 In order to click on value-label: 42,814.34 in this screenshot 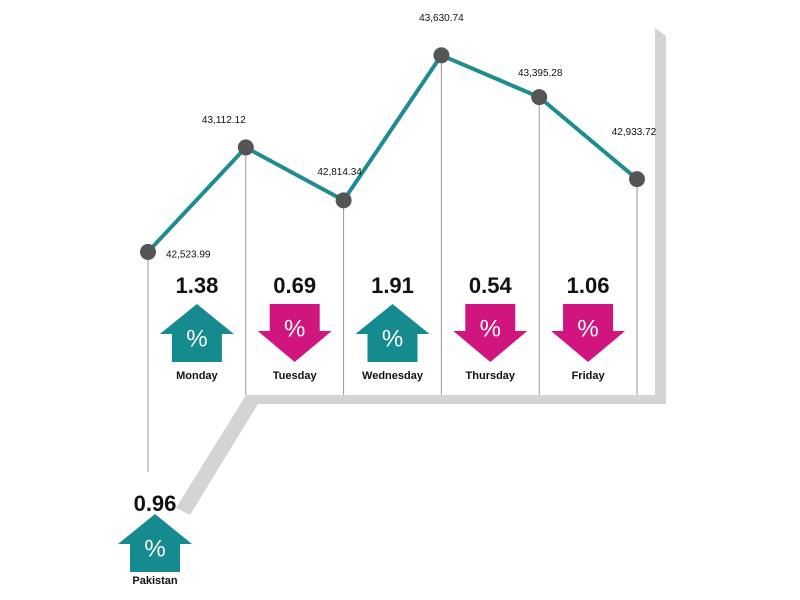, I will do `click(339, 172)`.